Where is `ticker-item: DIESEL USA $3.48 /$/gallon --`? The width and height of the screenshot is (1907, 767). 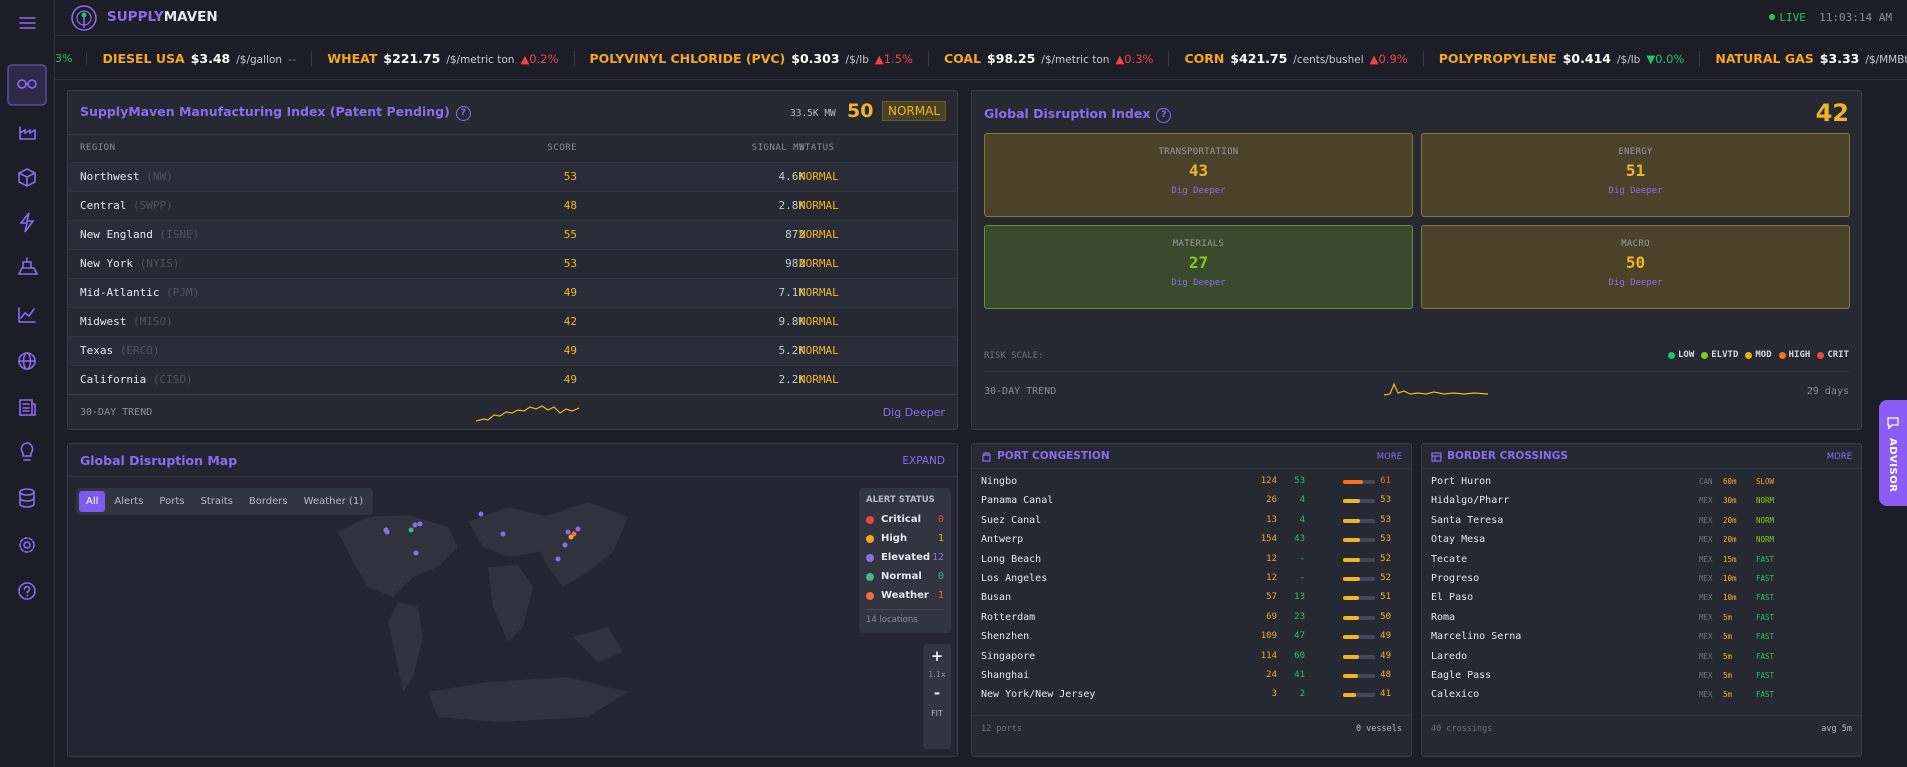
ticker-item: DIESEL USA $3.48 /$/gallon -- is located at coordinates (200, 58).